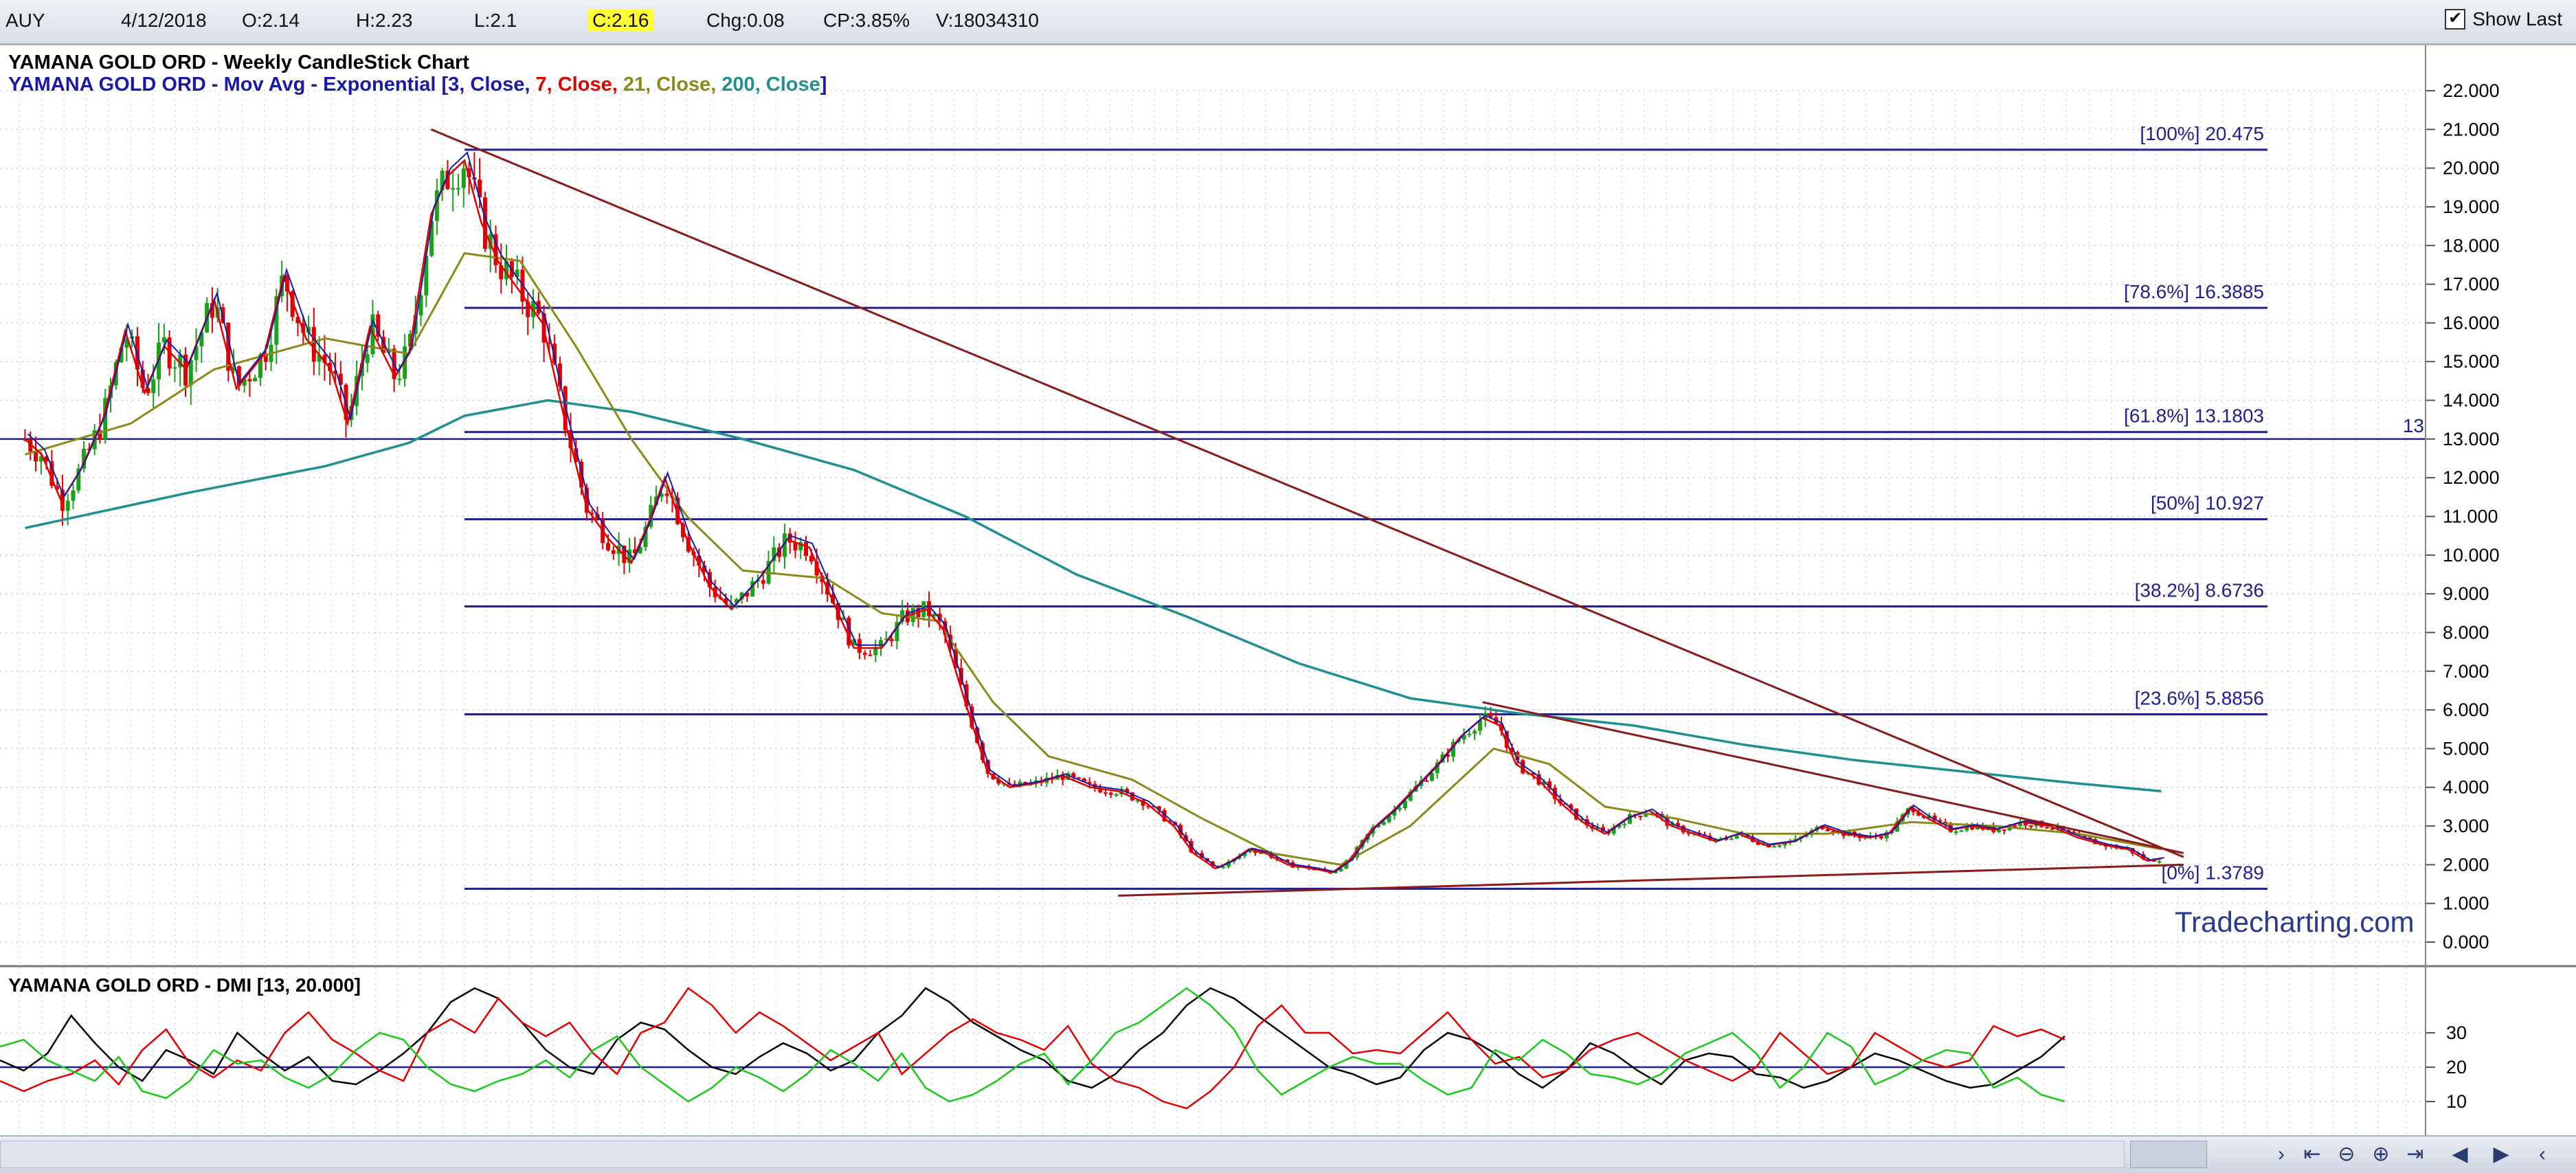  I want to click on scroll-left-icon: ‹, so click(2542, 1154).